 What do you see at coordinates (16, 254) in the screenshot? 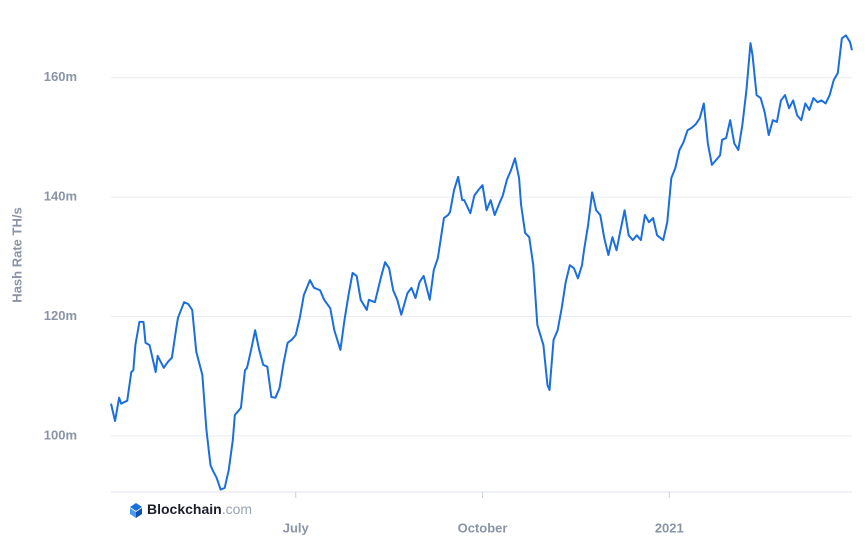
I see `y-axis-label: Hash Rate TH/s` at bounding box center [16, 254].